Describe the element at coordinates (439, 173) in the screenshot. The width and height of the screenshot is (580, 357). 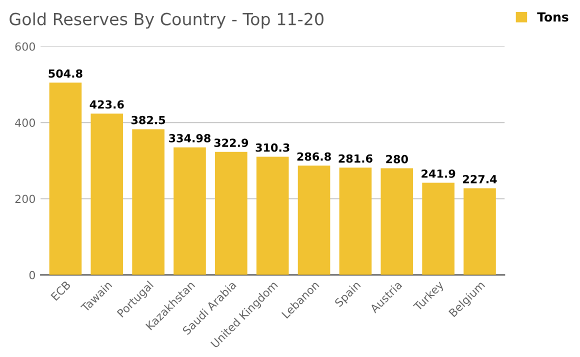
I see `data-label: 241.9` at that location.